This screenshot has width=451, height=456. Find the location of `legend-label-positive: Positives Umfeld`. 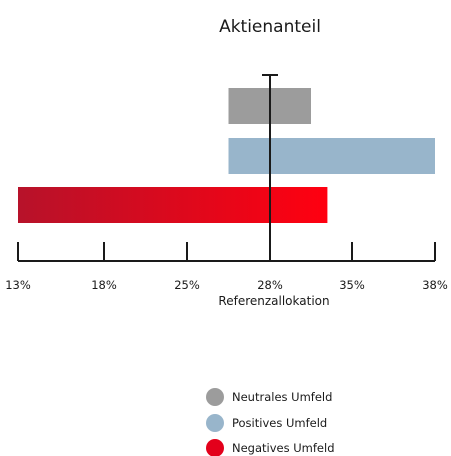

legend-label-positive: Positives Umfeld is located at coordinates (279, 423).